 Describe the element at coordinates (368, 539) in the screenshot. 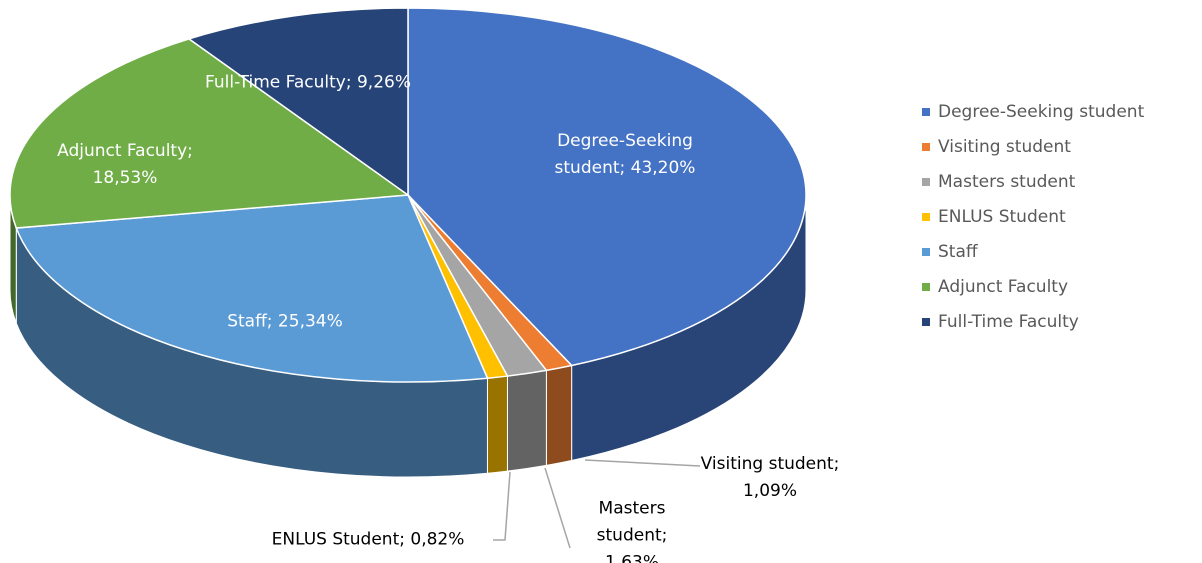

I see `data-label: ENLUS Student; 0,82%` at that location.